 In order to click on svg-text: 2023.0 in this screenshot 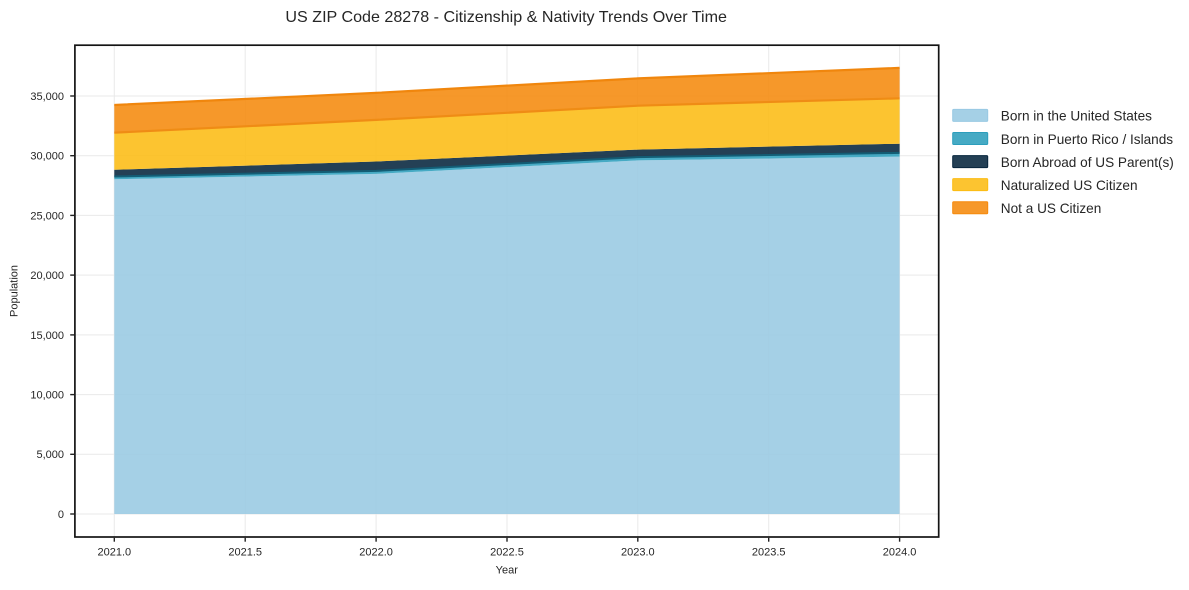, I will do `click(638, 553)`.